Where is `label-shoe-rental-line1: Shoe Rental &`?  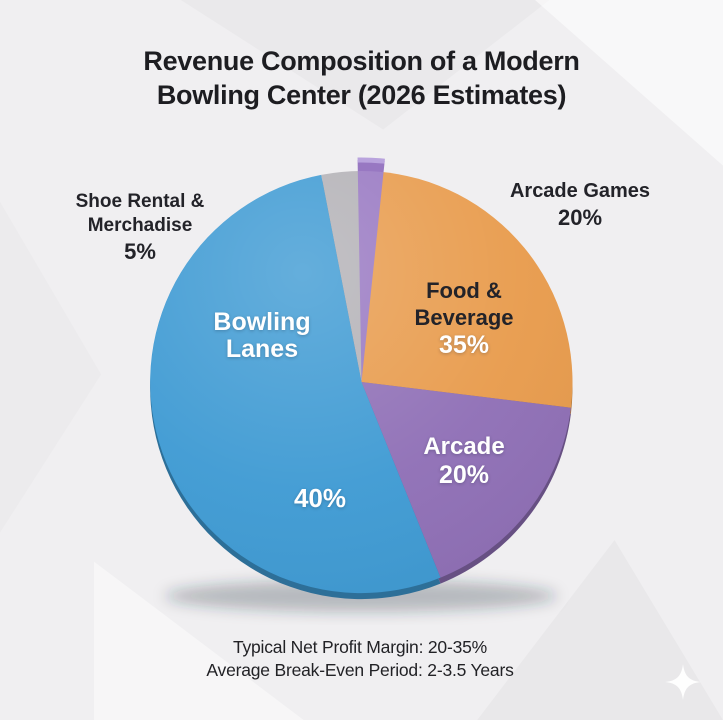
label-shoe-rental-line1: Shoe Rental & is located at coordinates (140, 201).